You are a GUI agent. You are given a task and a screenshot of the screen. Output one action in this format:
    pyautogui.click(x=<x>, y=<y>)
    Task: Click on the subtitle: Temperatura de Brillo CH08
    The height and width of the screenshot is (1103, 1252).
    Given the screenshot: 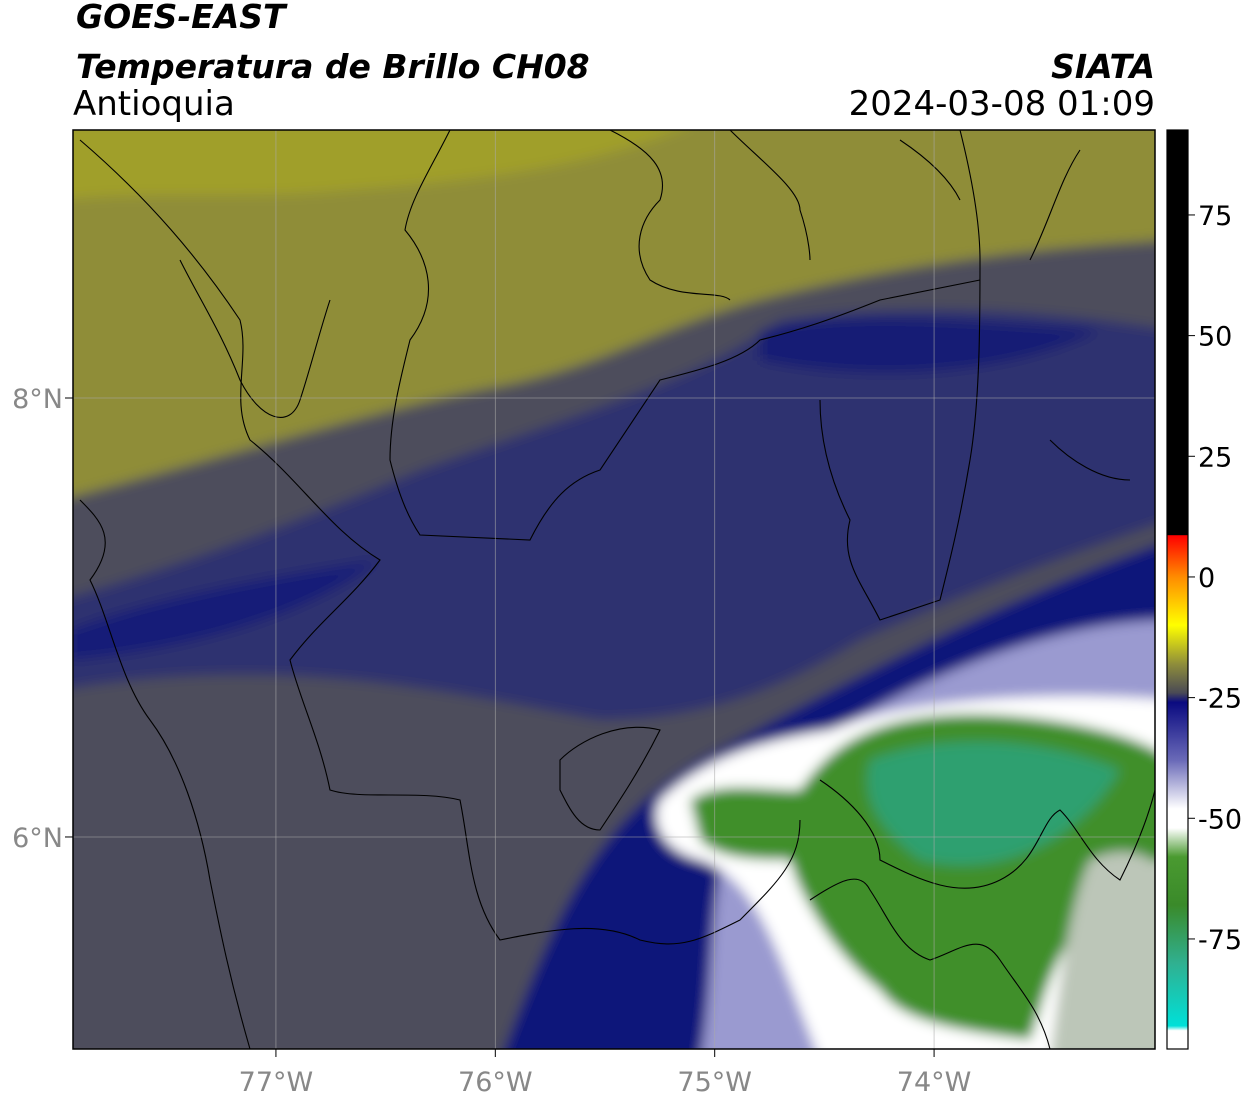 What is the action you would take?
    pyautogui.click(x=333, y=66)
    